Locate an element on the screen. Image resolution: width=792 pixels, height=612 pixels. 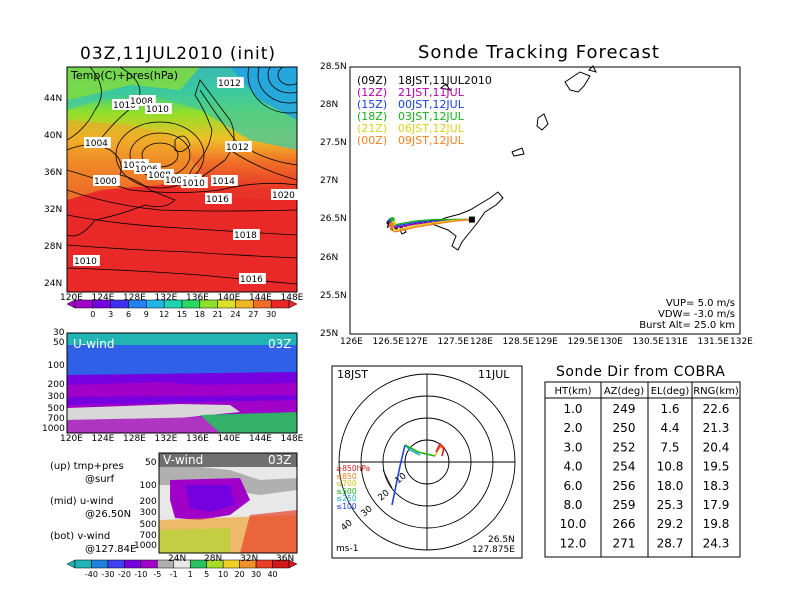
table-cell: 266 is located at coordinates (624, 524).